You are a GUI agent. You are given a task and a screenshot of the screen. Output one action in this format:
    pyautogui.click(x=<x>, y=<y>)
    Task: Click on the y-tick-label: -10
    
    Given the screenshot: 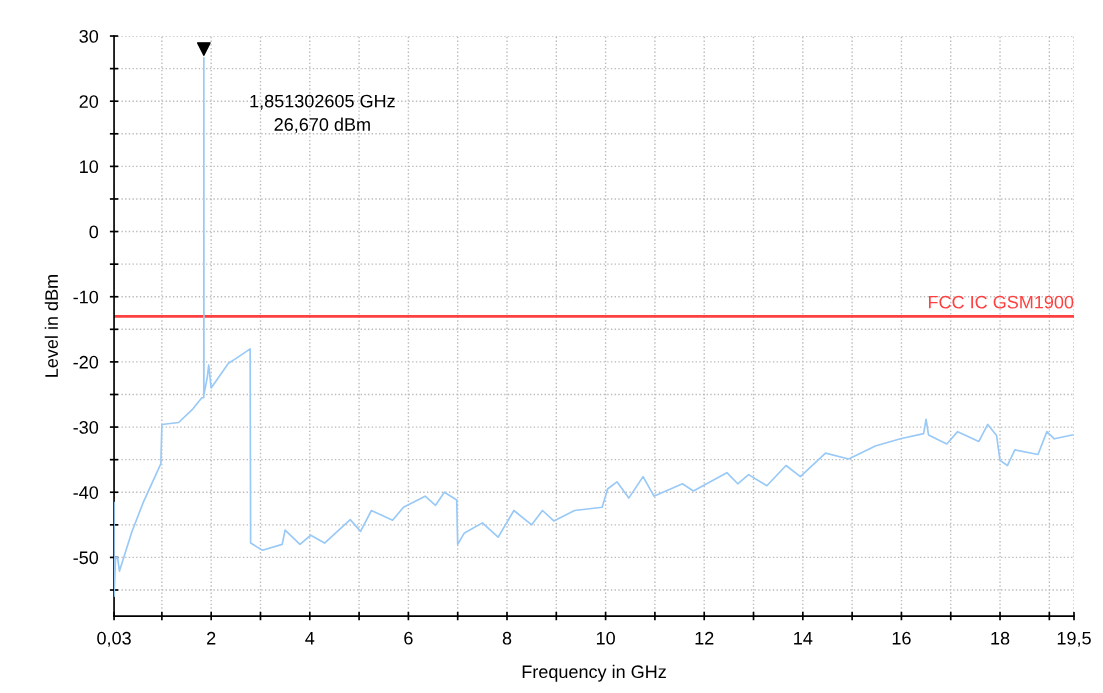 What is the action you would take?
    pyautogui.click(x=86, y=297)
    